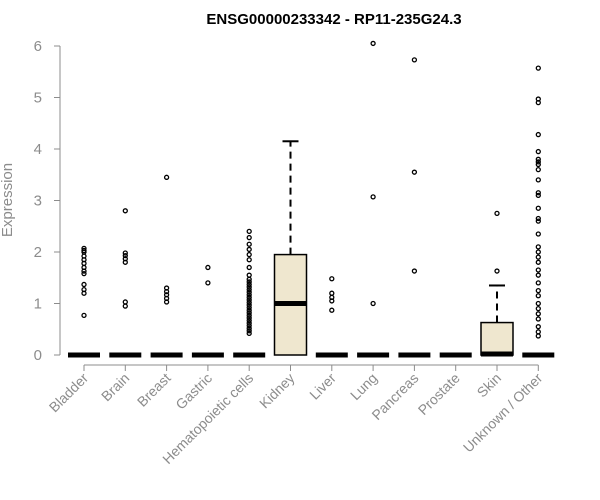 The image size is (600, 500). What do you see at coordinates (38, 252) in the screenshot?
I see `y-tick-label: 2` at bounding box center [38, 252].